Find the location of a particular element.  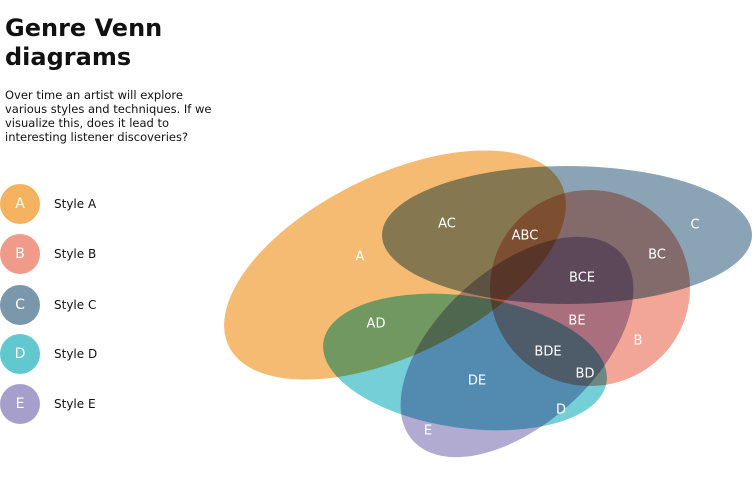

legend-swatch-a: A is located at coordinates (20, 204).